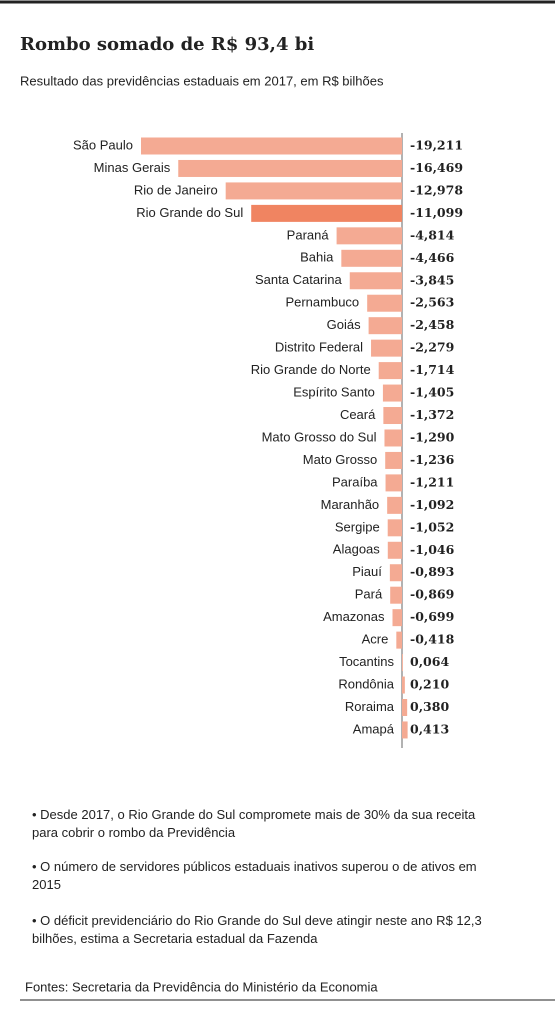 The width and height of the screenshot is (555, 1024). Describe the element at coordinates (432, 347) in the screenshot. I see `value-label: -2,279` at that location.